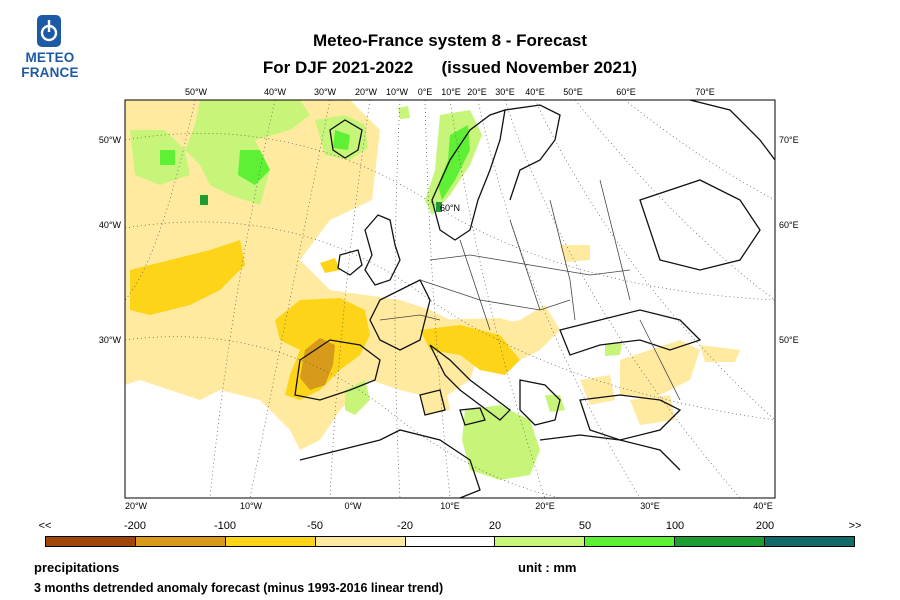  What do you see at coordinates (110, 225) in the screenshot?
I see `left-label: 40°W` at bounding box center [110, 225].